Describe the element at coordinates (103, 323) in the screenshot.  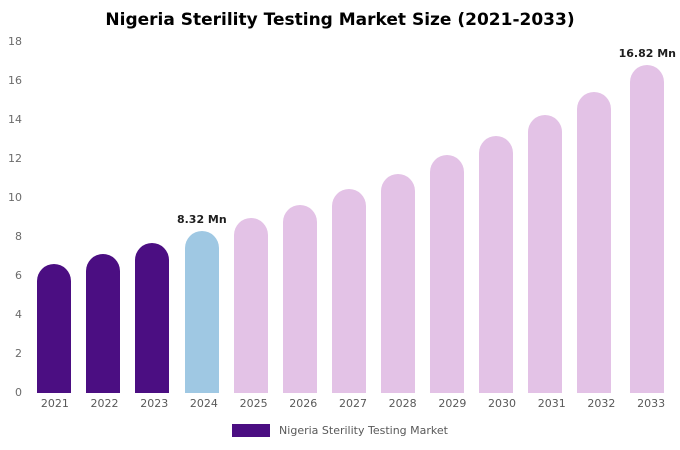
I see `bar-2022` at that location.